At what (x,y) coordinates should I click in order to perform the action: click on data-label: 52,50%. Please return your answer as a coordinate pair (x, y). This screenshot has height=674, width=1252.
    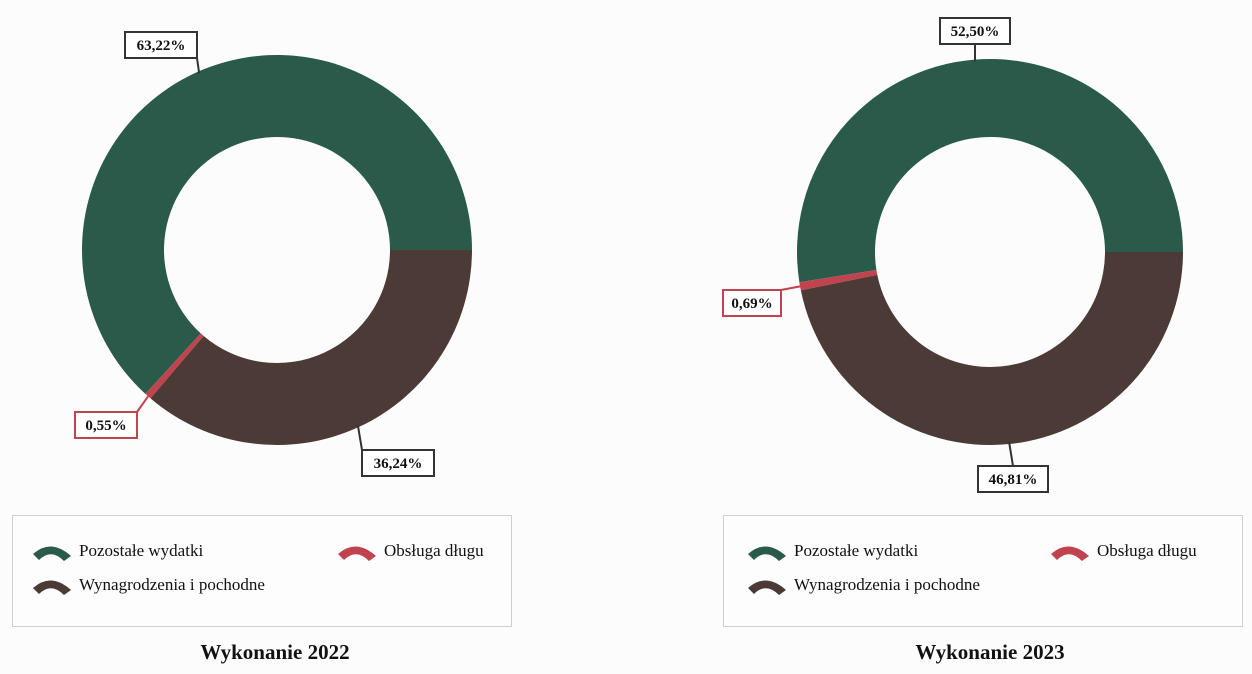
    Looking at the image, I should click on (975, 32).